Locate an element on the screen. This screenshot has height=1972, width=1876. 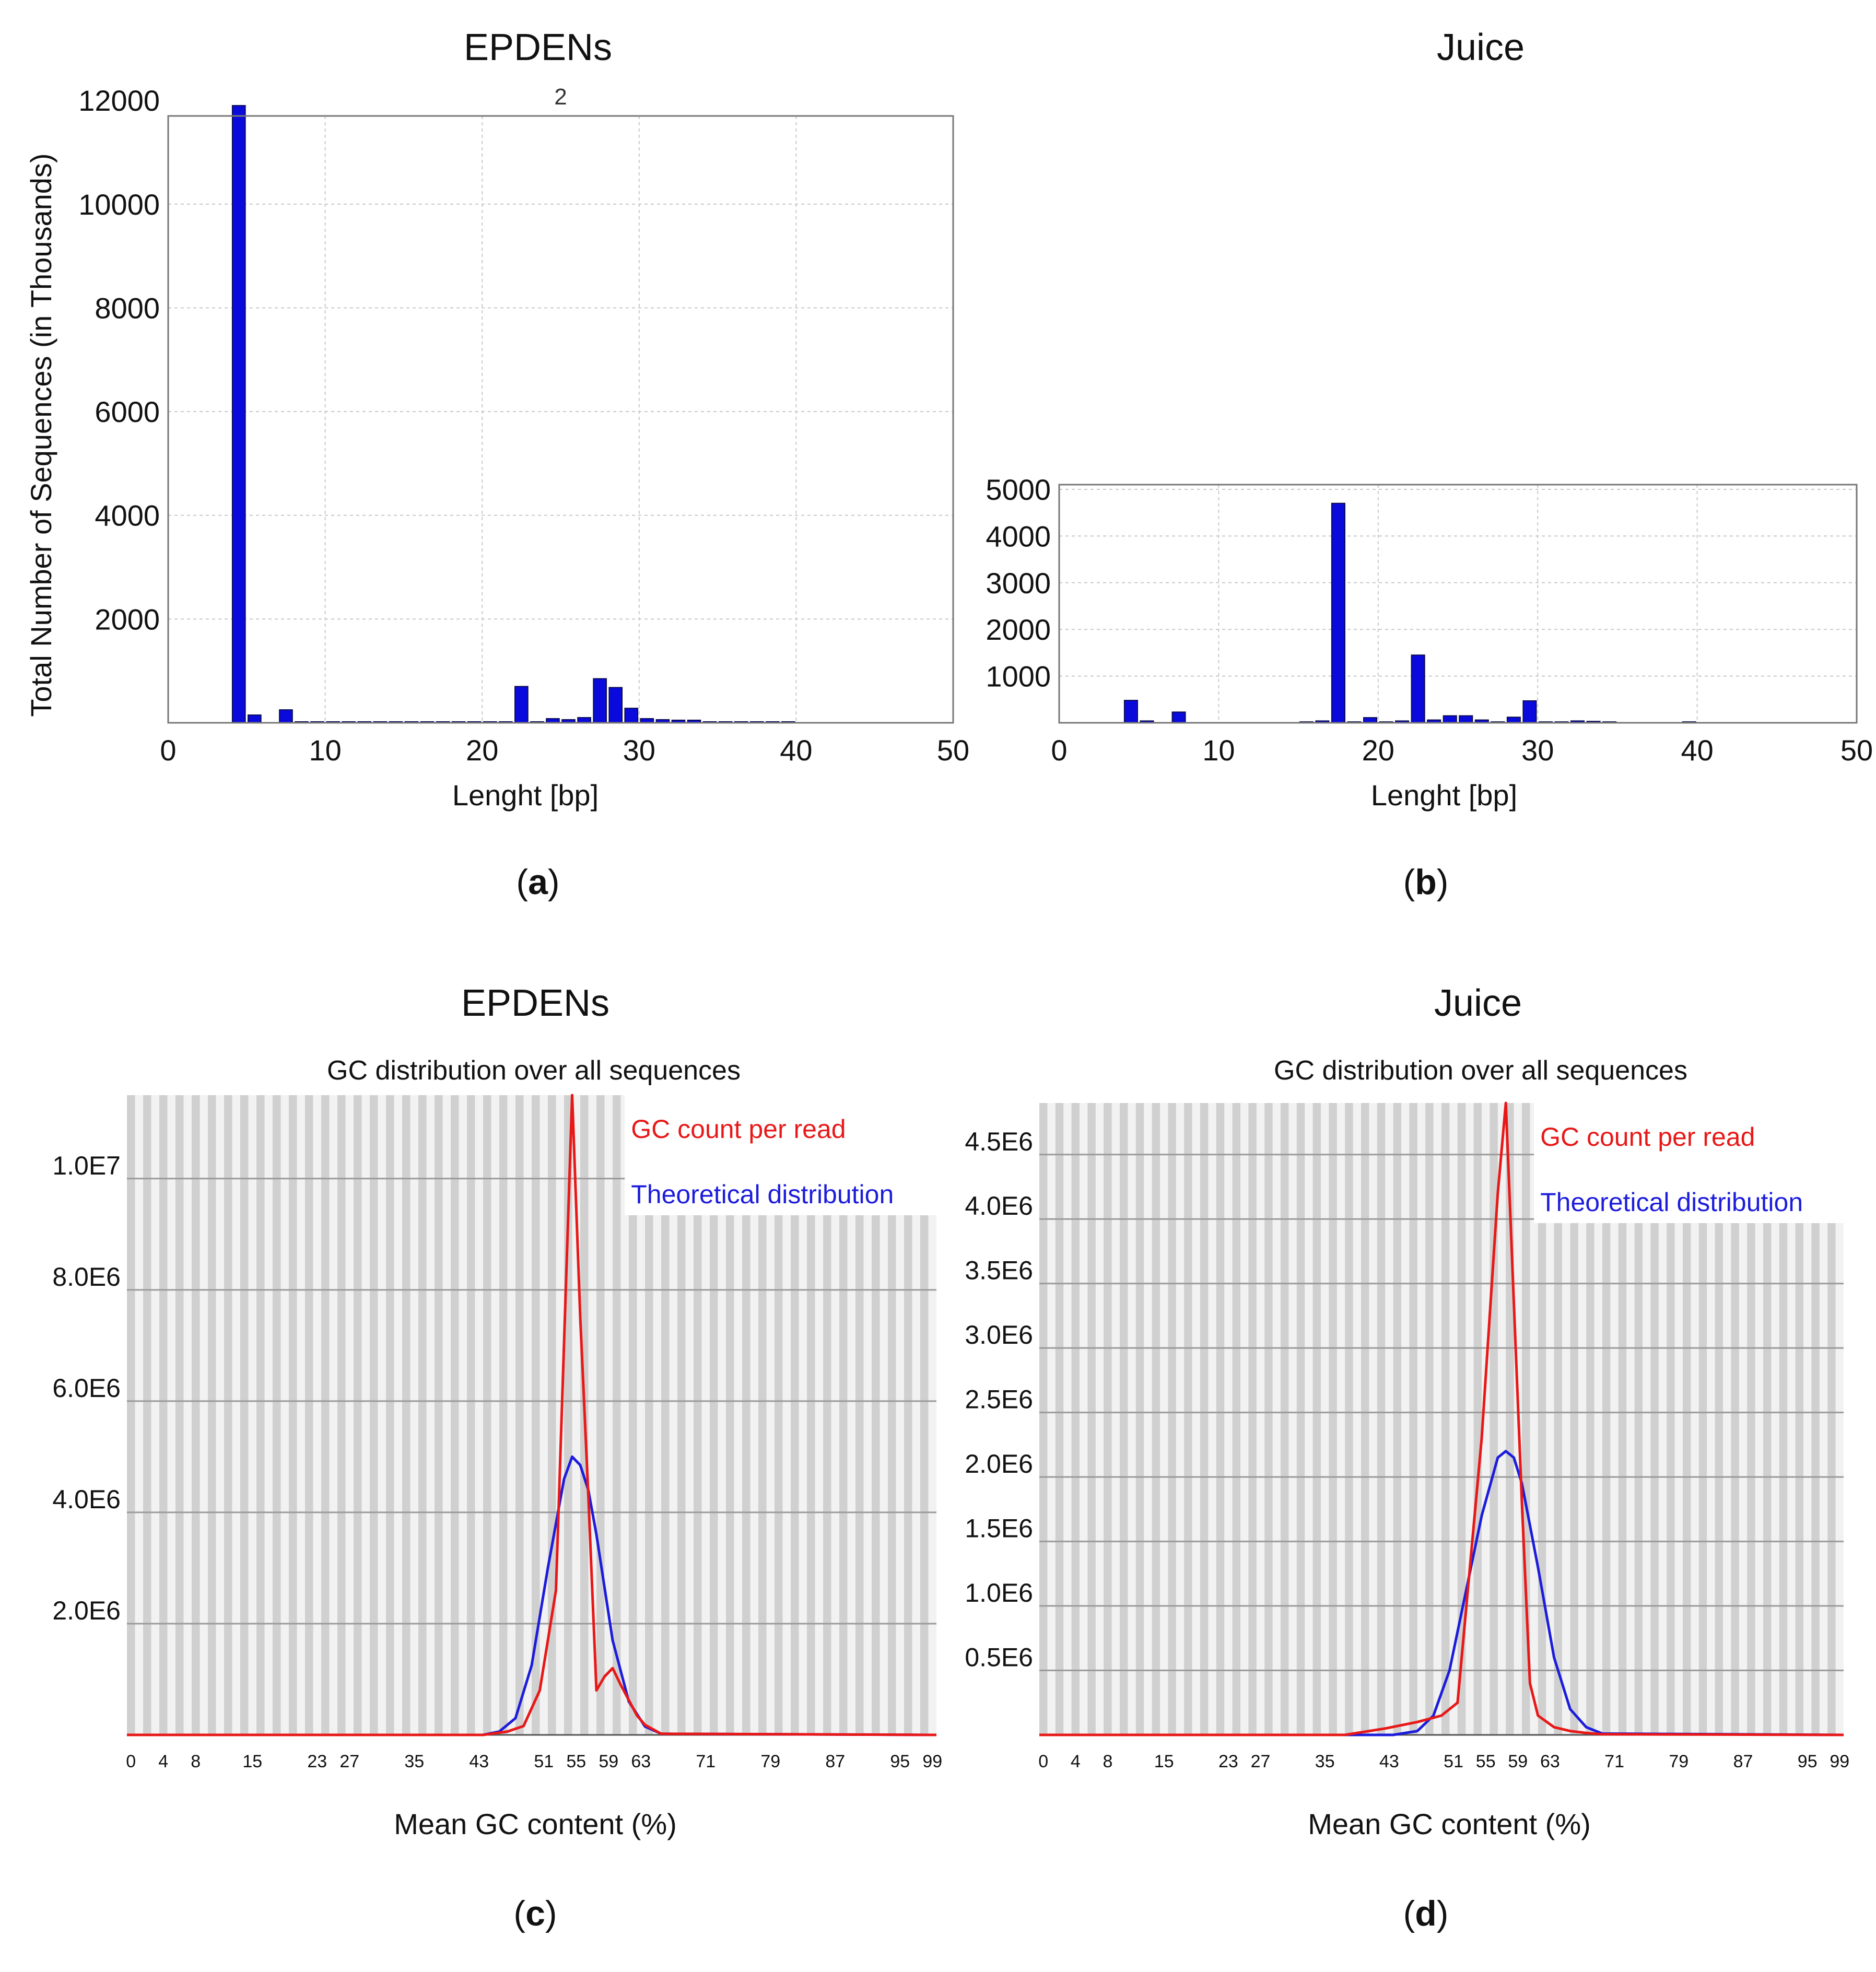
series-line is located at coordinates (1442, 1593).